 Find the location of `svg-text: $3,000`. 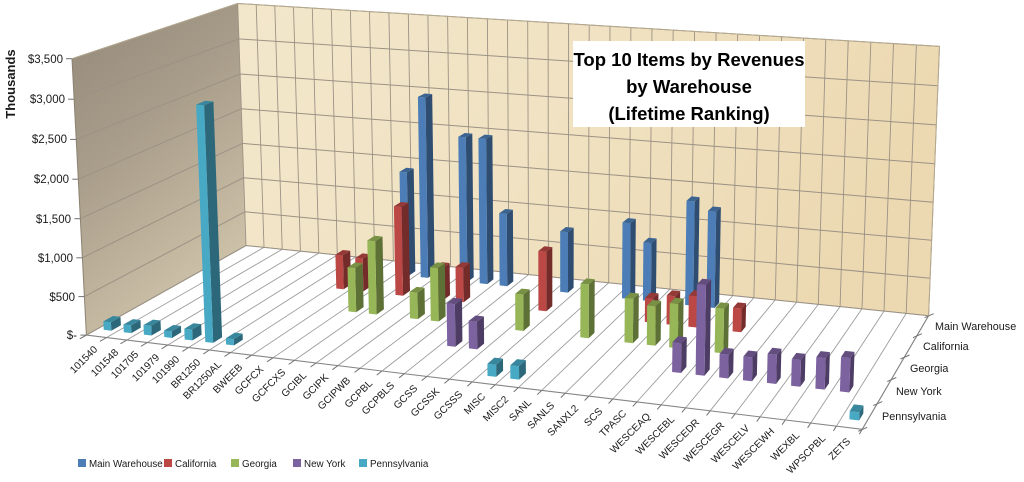

svg-text: $3,000 is located at coordinates (47, 100).